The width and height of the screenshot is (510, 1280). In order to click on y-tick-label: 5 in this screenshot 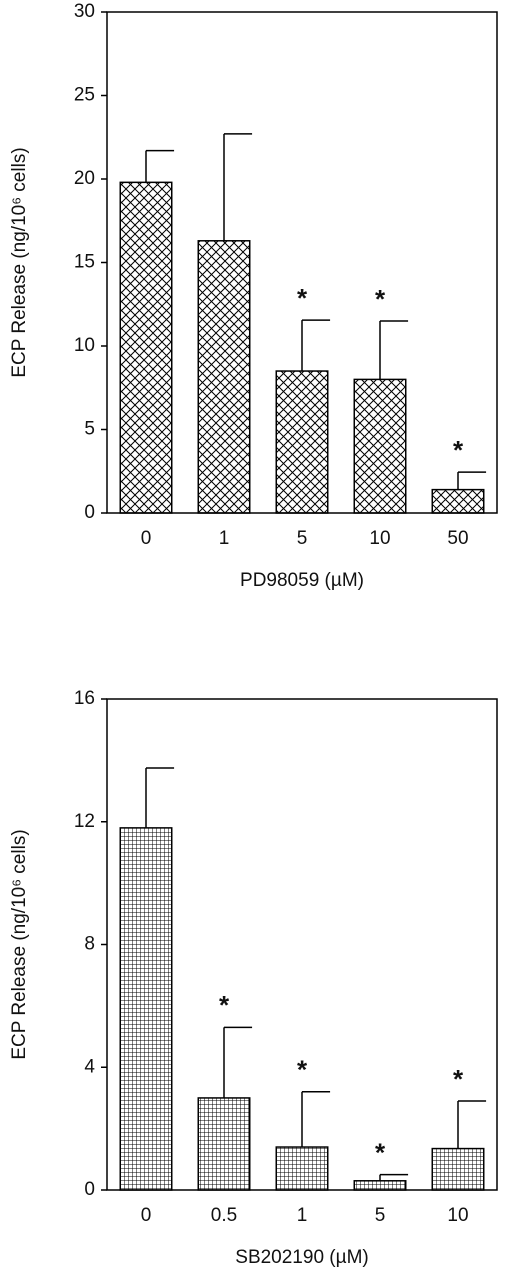, I will do `click(89, 429)`.